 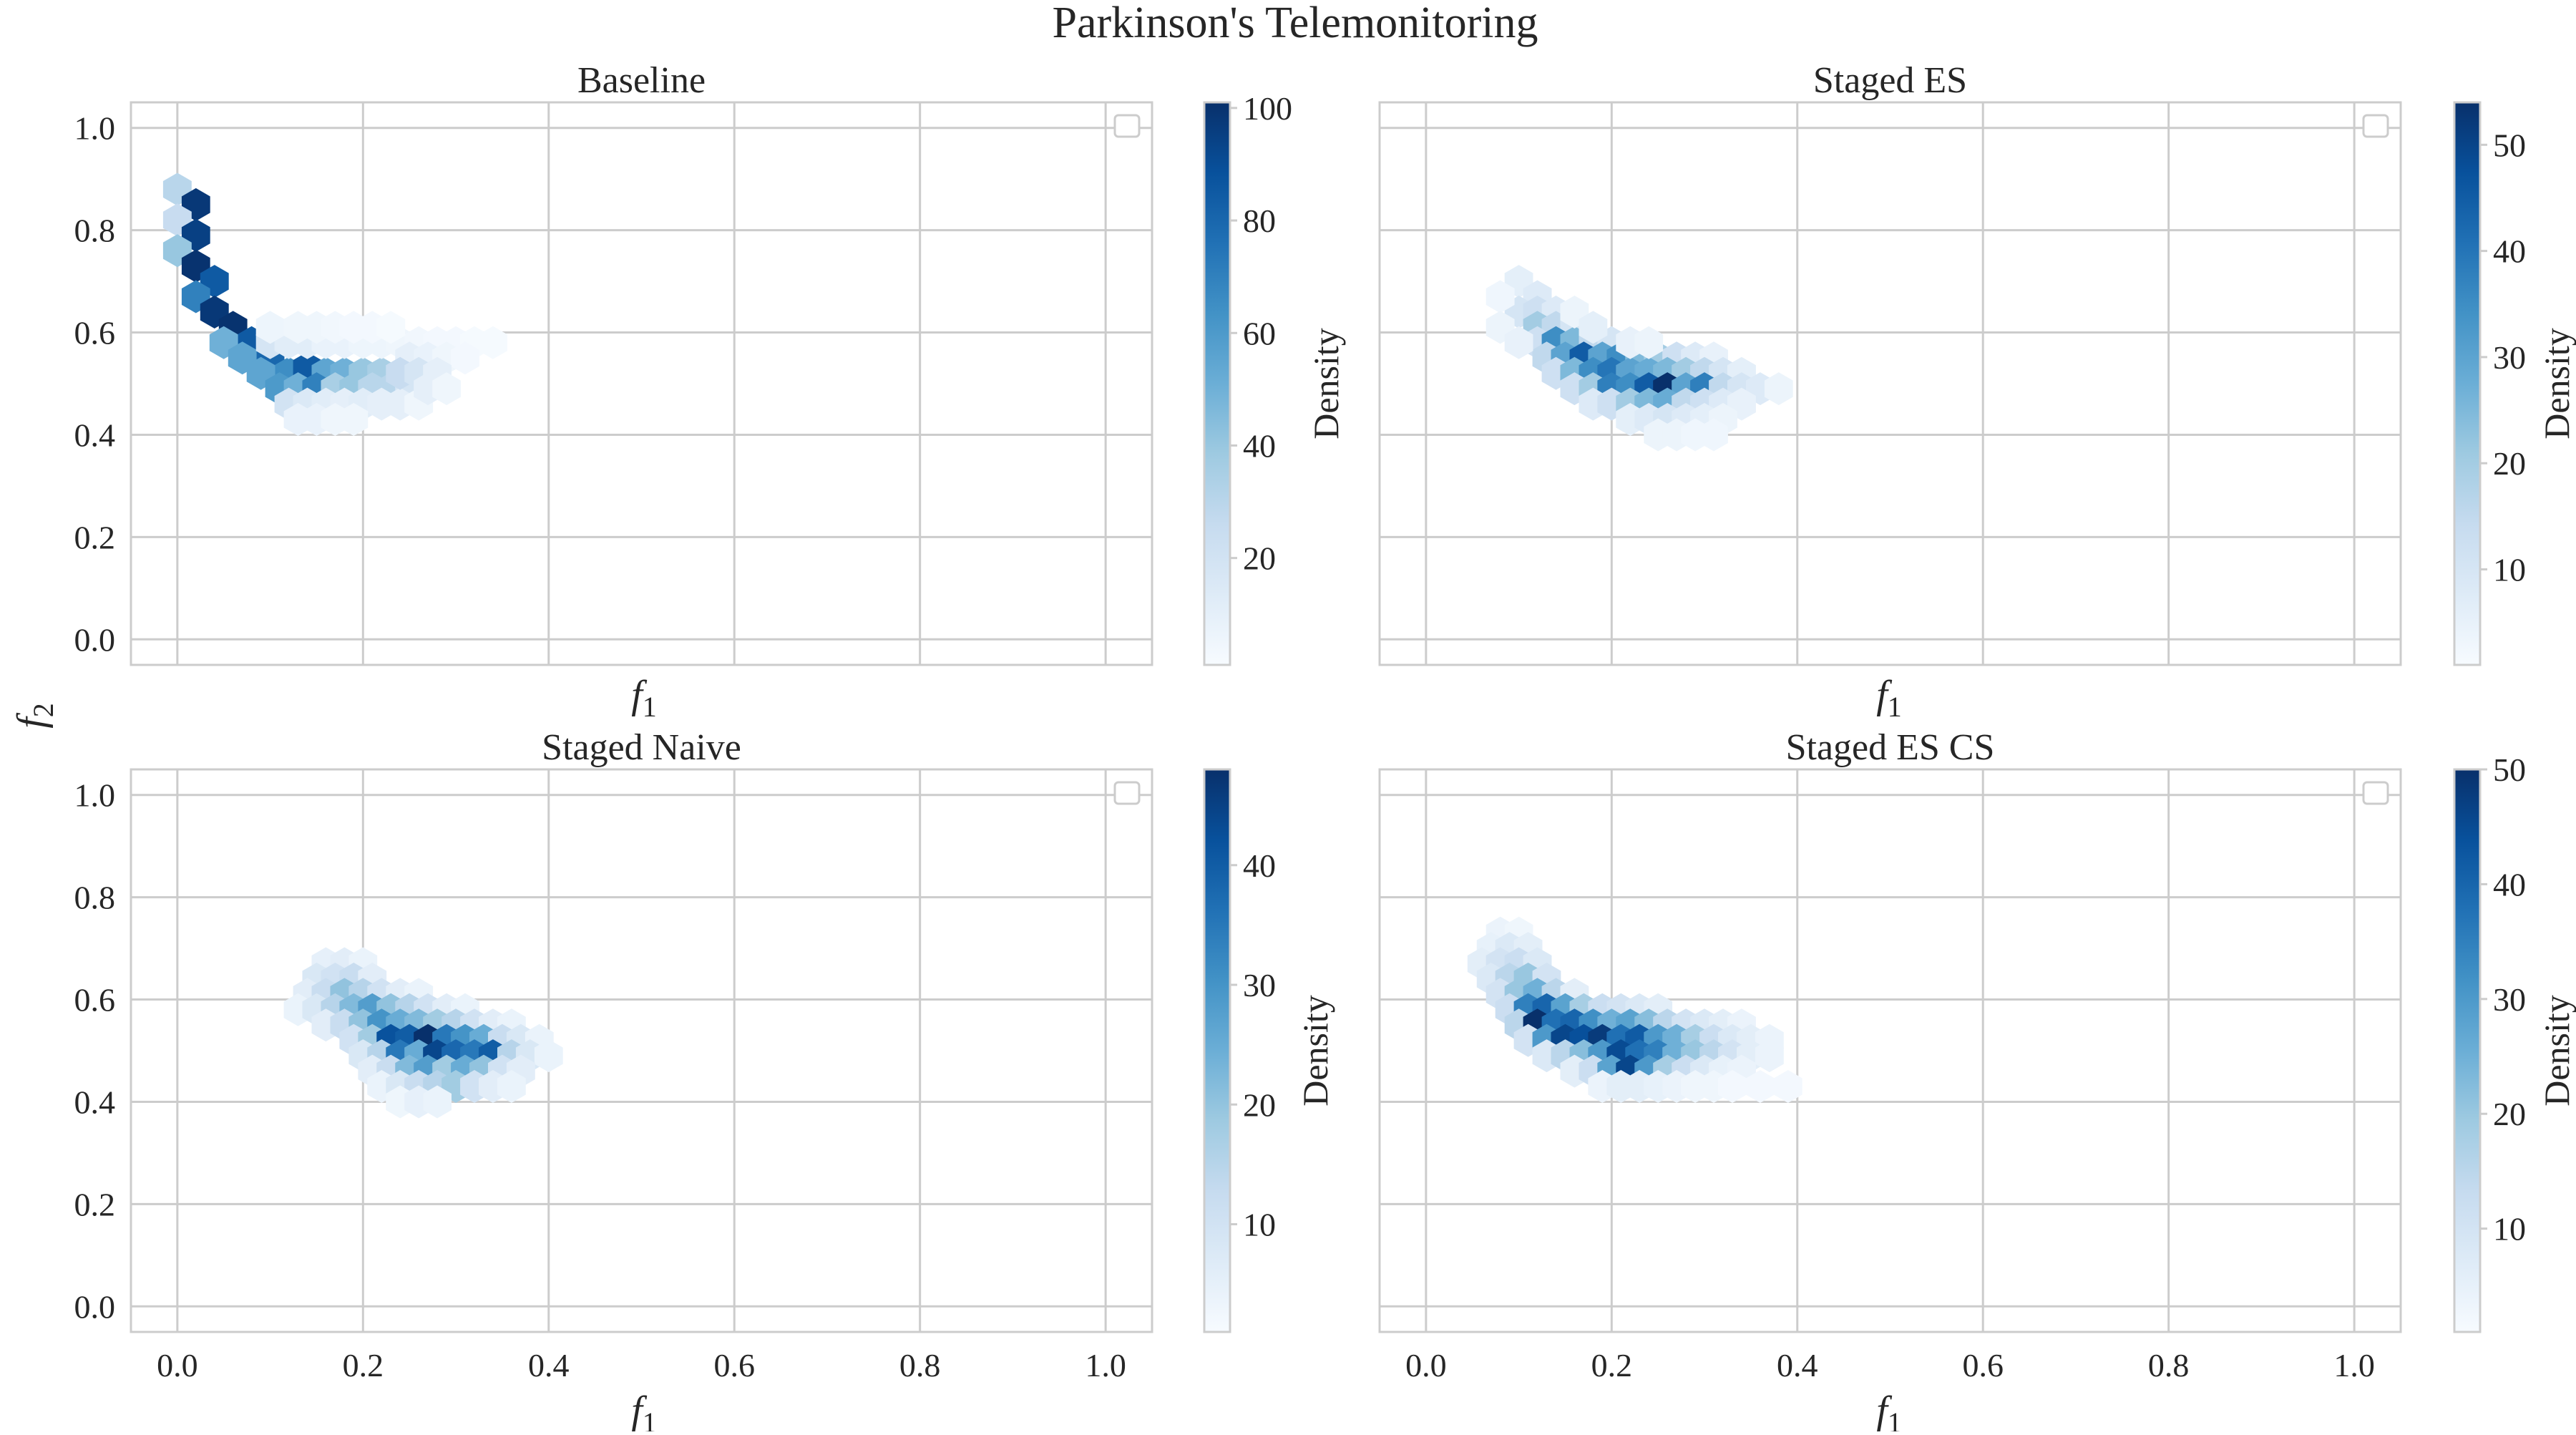 What do you see at coordinates (641, 748) in the screenshot?
I see `panel-title: Staged Naive` at bounding box center [641, 748].